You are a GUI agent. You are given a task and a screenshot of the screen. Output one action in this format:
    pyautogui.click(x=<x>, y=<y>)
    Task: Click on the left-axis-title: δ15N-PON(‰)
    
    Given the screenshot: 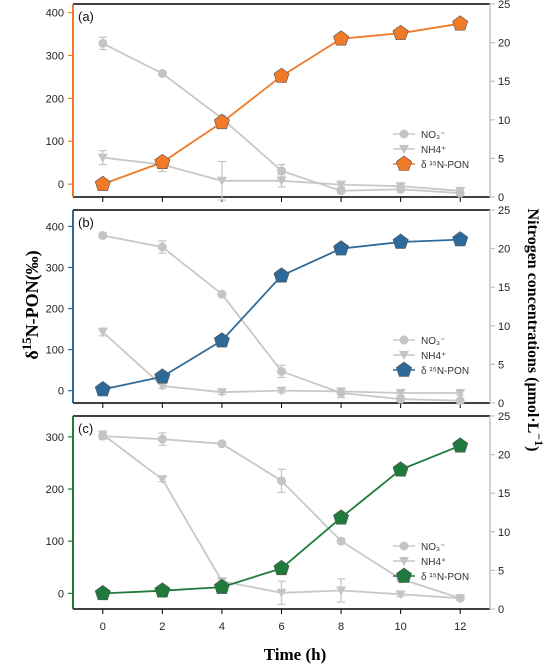 What is the action you would take?
    pyautogui.click(x=31, y=304)
    